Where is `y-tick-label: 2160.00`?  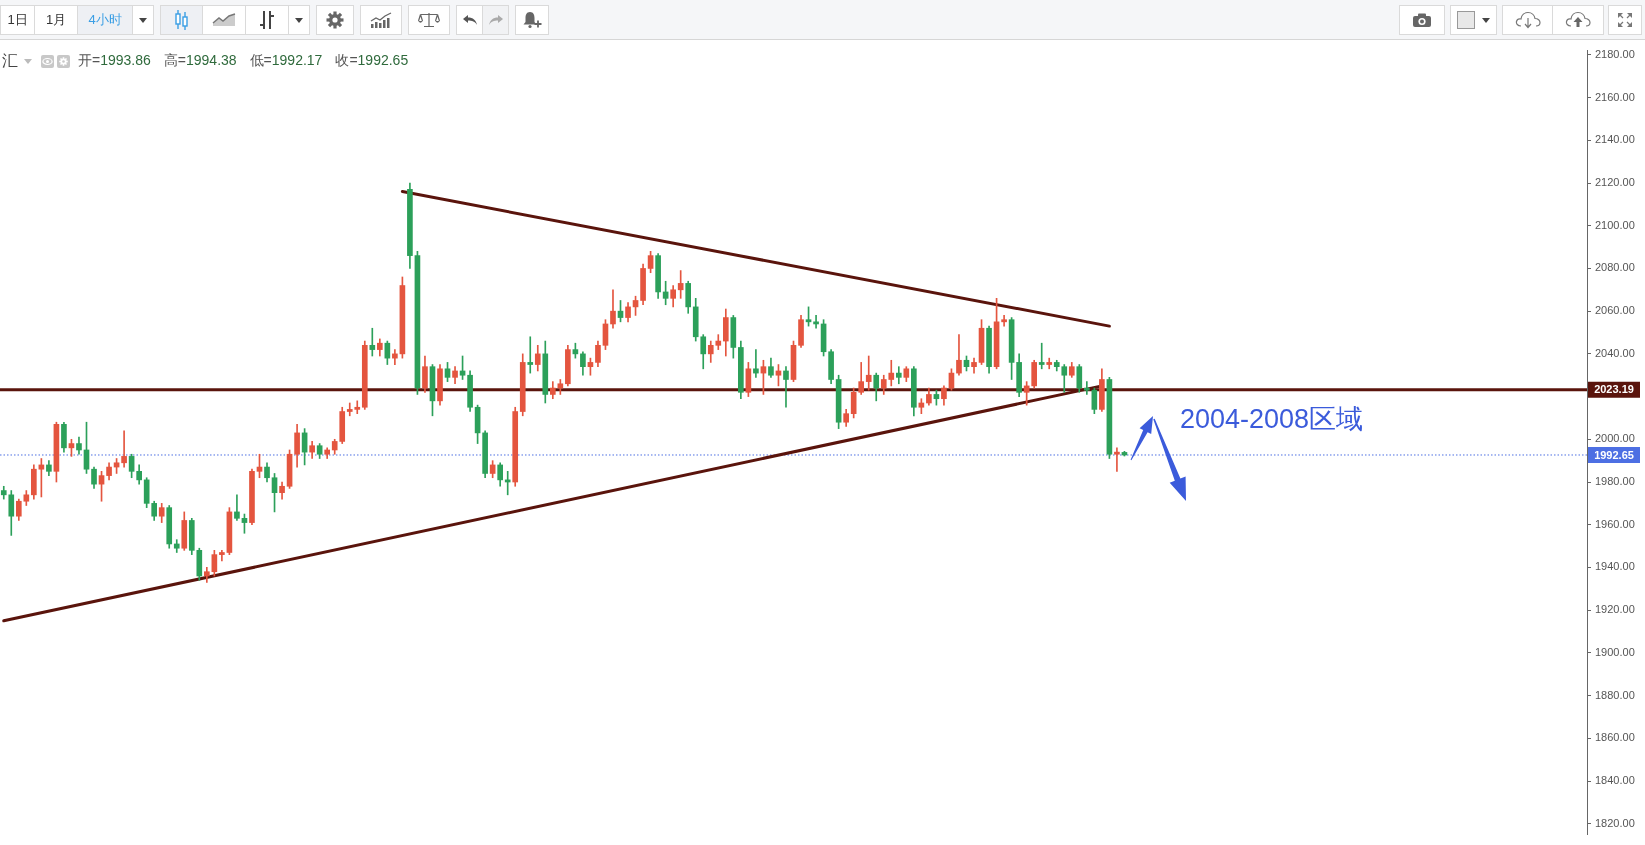
y-tick-label: 2160.00 is located at coordinates (1615, 96).